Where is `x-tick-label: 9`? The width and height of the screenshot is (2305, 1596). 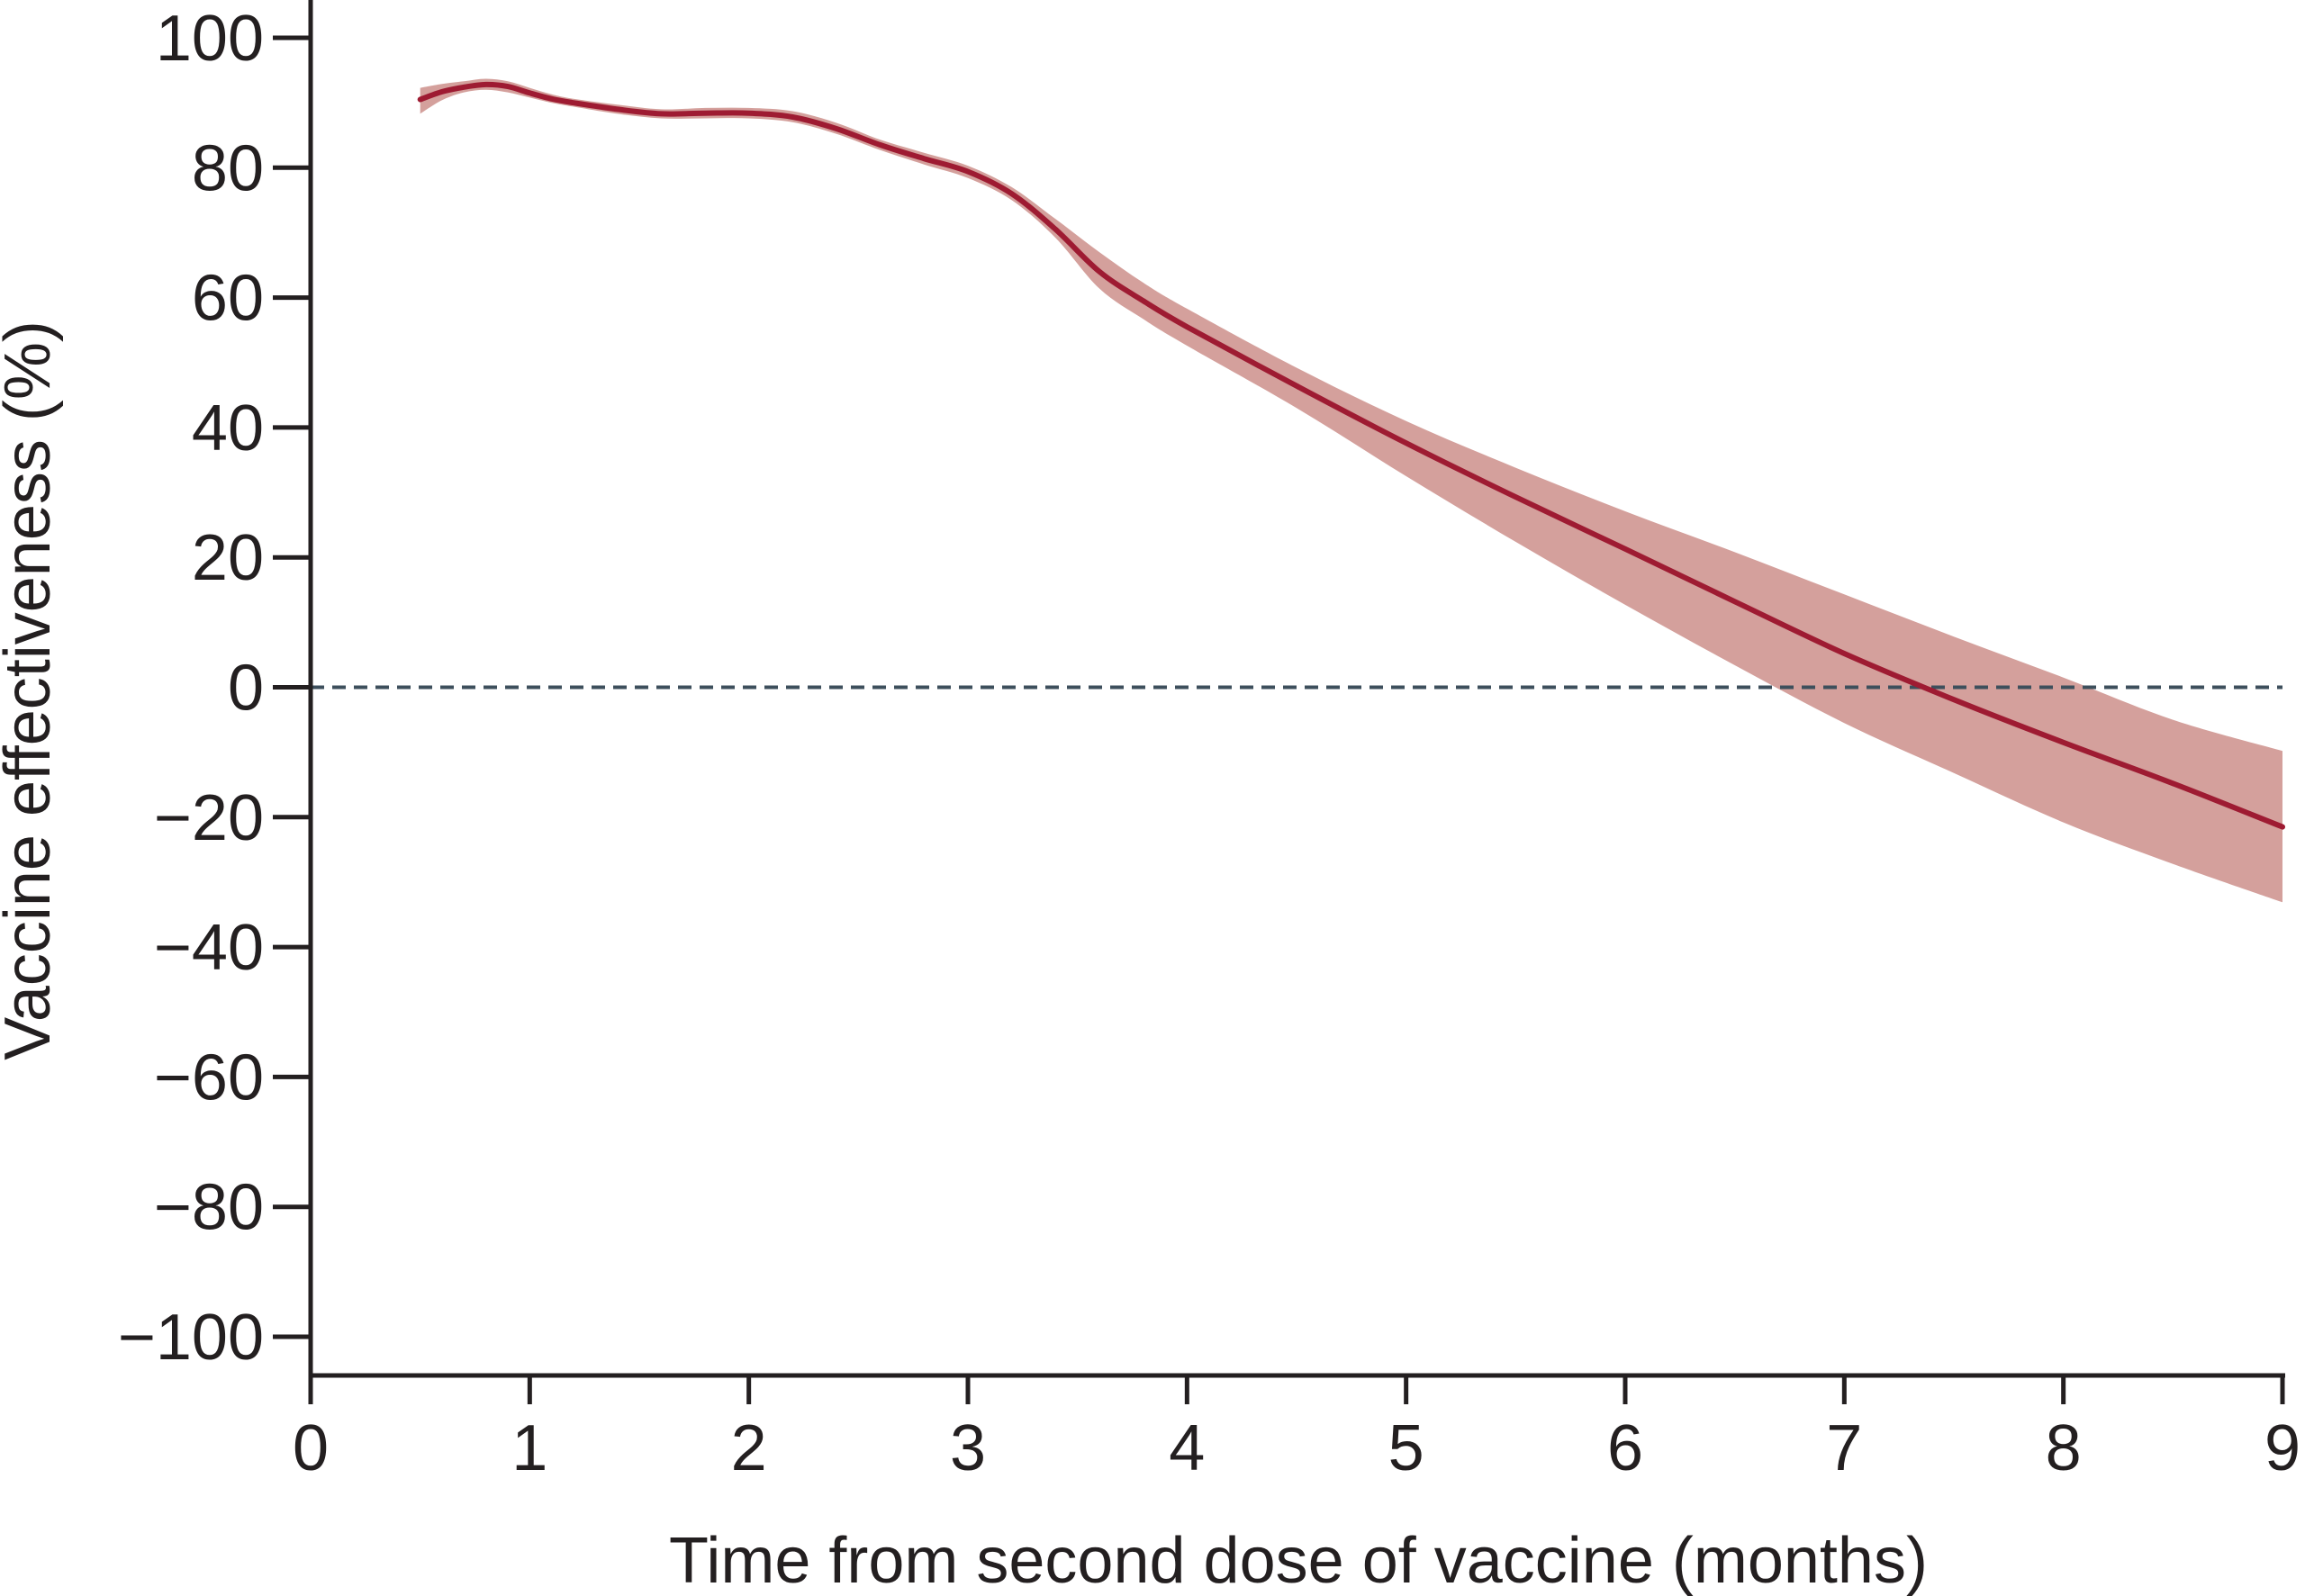
x-tick-label: 9 is located at coordinates (2282, 1448).